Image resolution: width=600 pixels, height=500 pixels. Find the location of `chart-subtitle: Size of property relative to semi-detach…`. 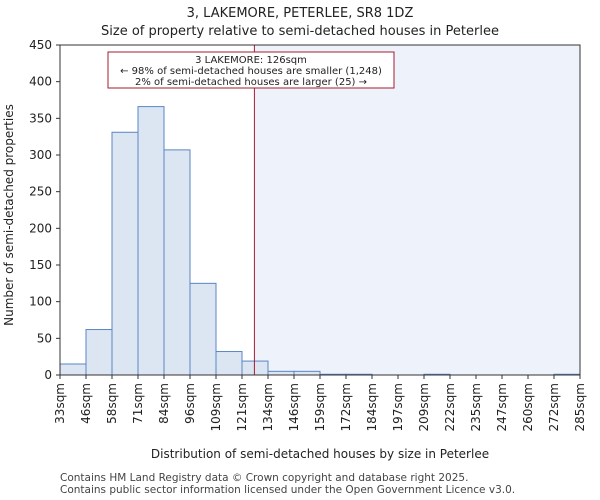

chart-subtitle: Size of property relative to semi-detach… is located at coordinates (300, 31).